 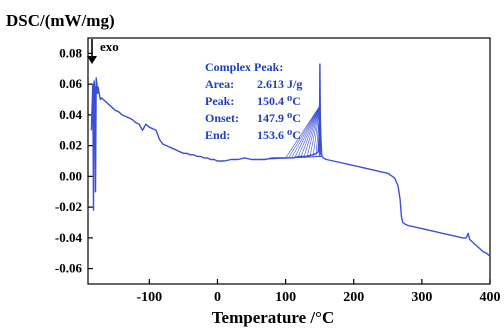 What do you see at coordinates (279, 118) in the screenshot?
I see `annotation-row-value: 147.9 ⁰C` at bounding box center [279, 118].